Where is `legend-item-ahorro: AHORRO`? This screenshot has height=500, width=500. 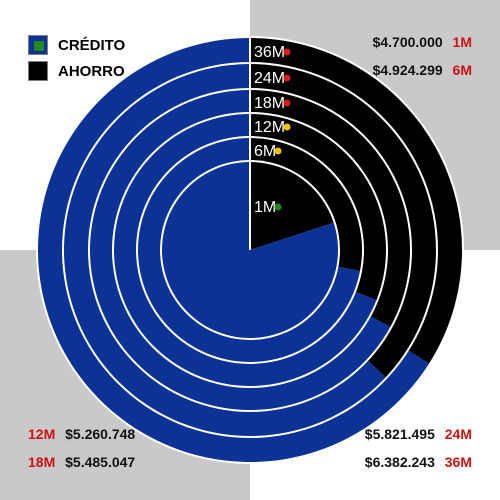 legend-item-ahorro: AHORRO is located at coordinates (76, 71).